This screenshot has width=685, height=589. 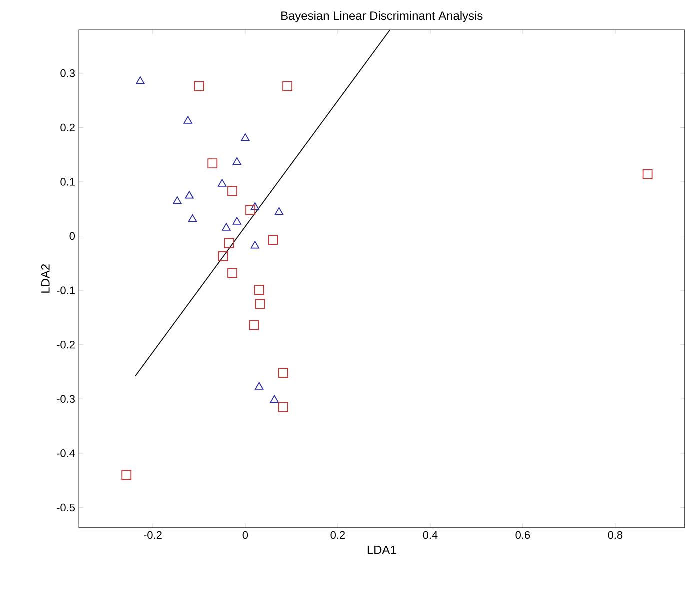 What do you see at coordinates (615, 535) in the screenshot?
I see `x-tick-label: 0.8` at bounding box center [615, 535].